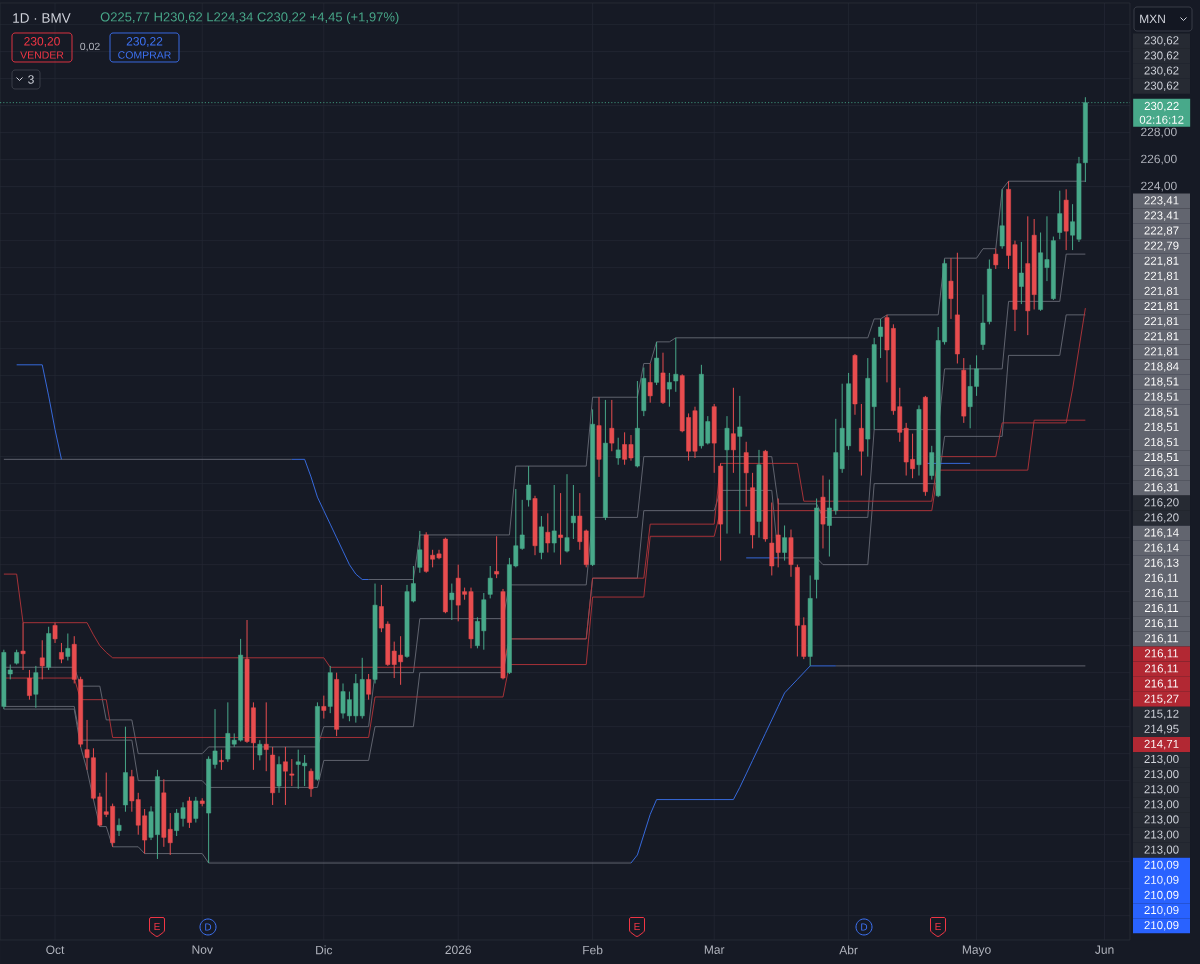 The width and height of the screenshot is (1200, 964). What do you see at coordinates (1159, 132) in the screenshot?
I see `y-tick-label: 228,00` at bounding box center [1159, 132].